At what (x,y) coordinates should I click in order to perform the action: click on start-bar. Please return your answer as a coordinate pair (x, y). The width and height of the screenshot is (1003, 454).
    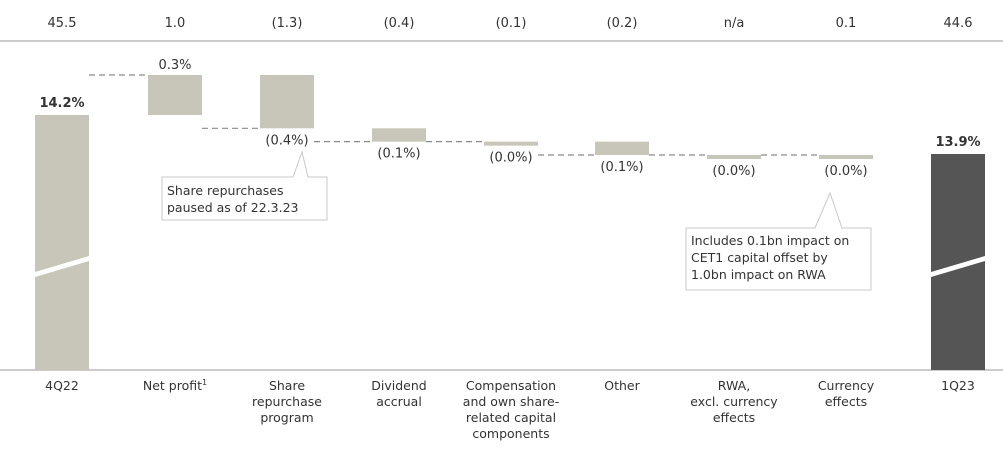
    Looking at the image, I should click on (62, 242).